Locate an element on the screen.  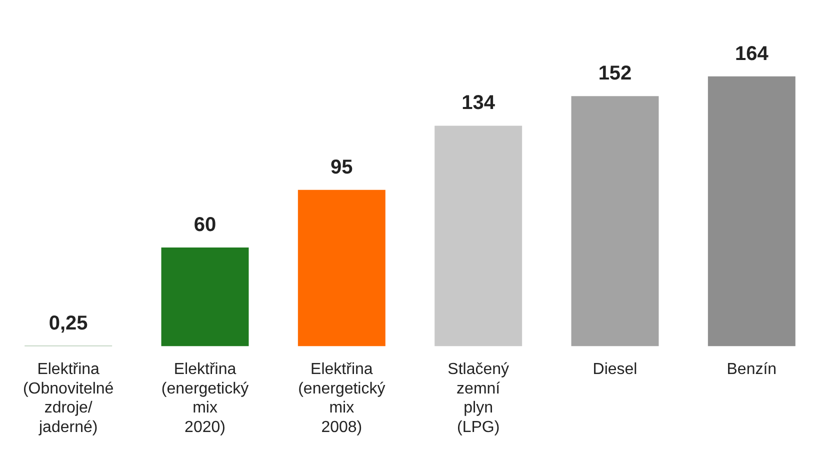
data-label: 164 is located at coordinates (752, 53).